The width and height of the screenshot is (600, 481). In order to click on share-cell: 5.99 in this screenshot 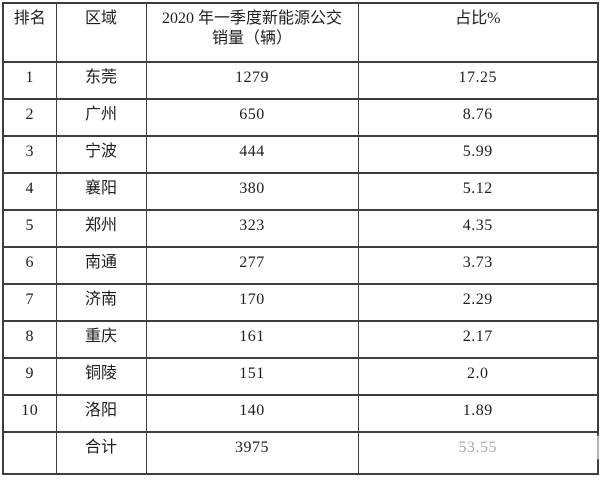, I will do `click(478, 154)`.